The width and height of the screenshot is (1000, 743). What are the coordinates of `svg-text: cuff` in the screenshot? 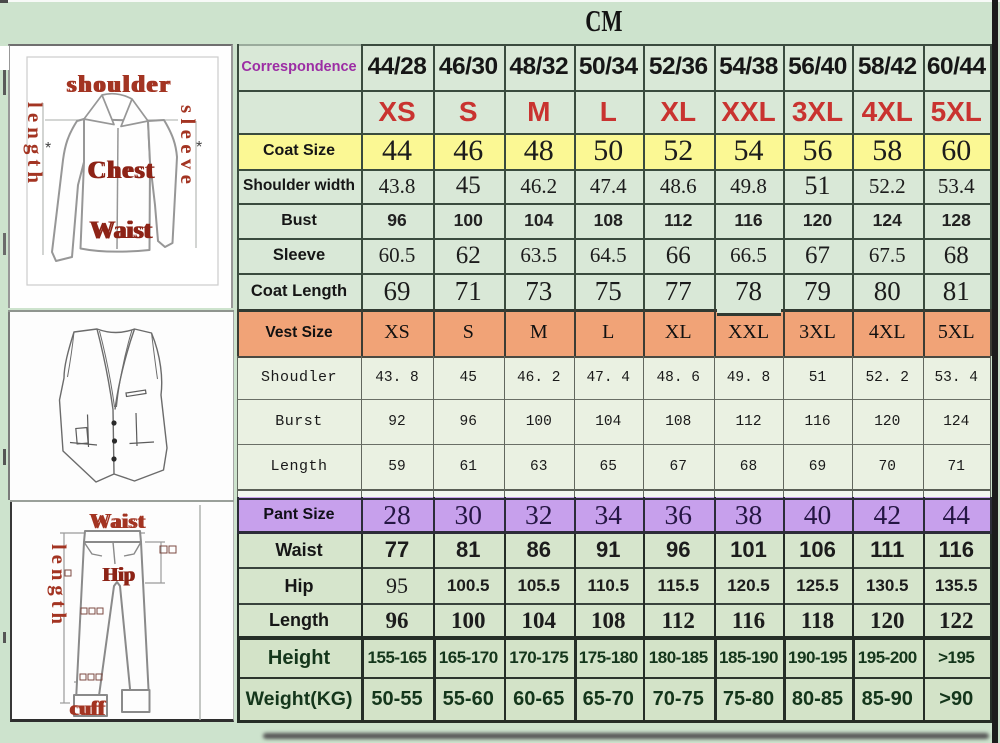 It's located at (87, 708).